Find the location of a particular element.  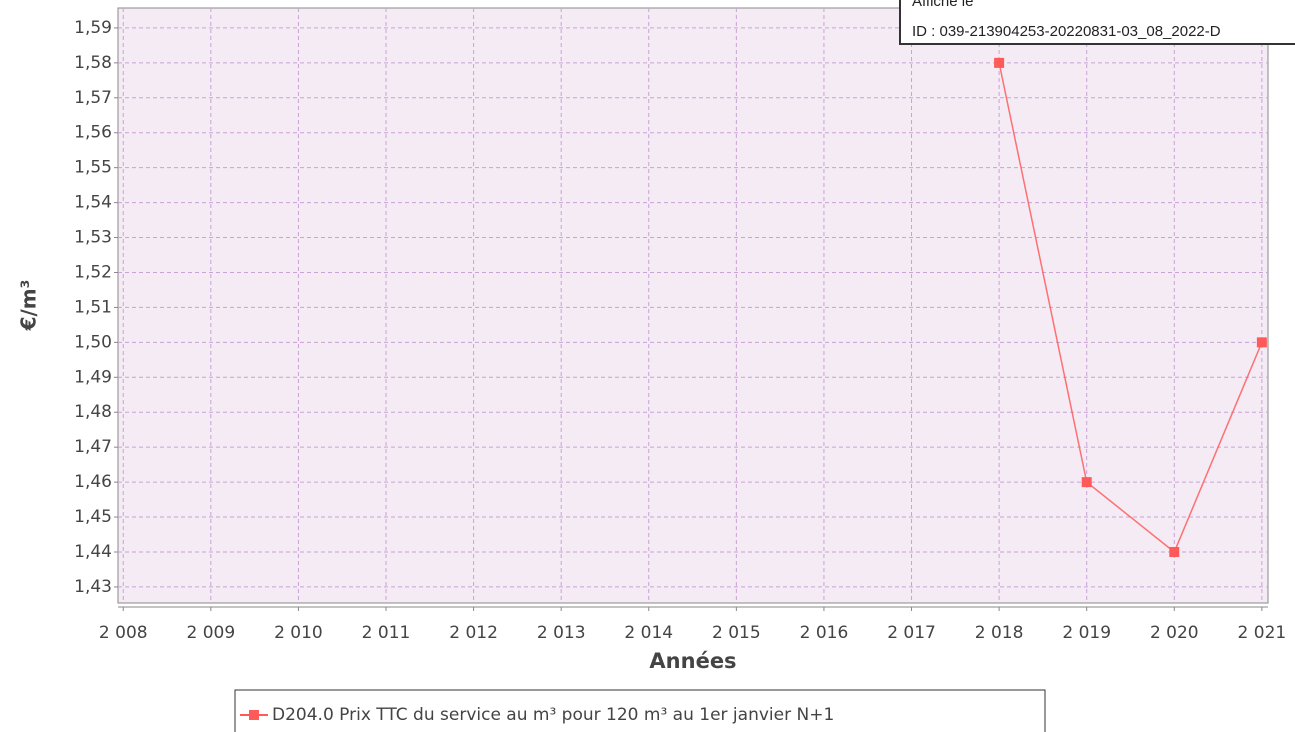

stamp-box is located at coordinates (1097, 22).